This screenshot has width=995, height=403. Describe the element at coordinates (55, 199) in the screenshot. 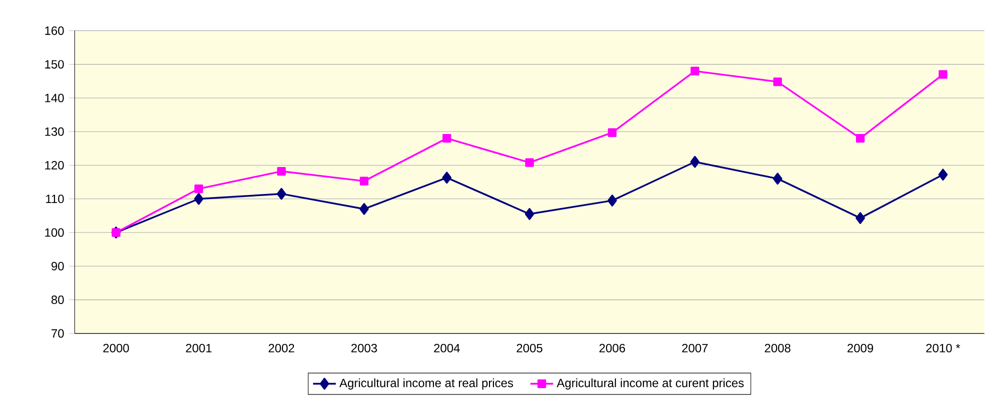

I see `y-tick-label: 110` at that location.